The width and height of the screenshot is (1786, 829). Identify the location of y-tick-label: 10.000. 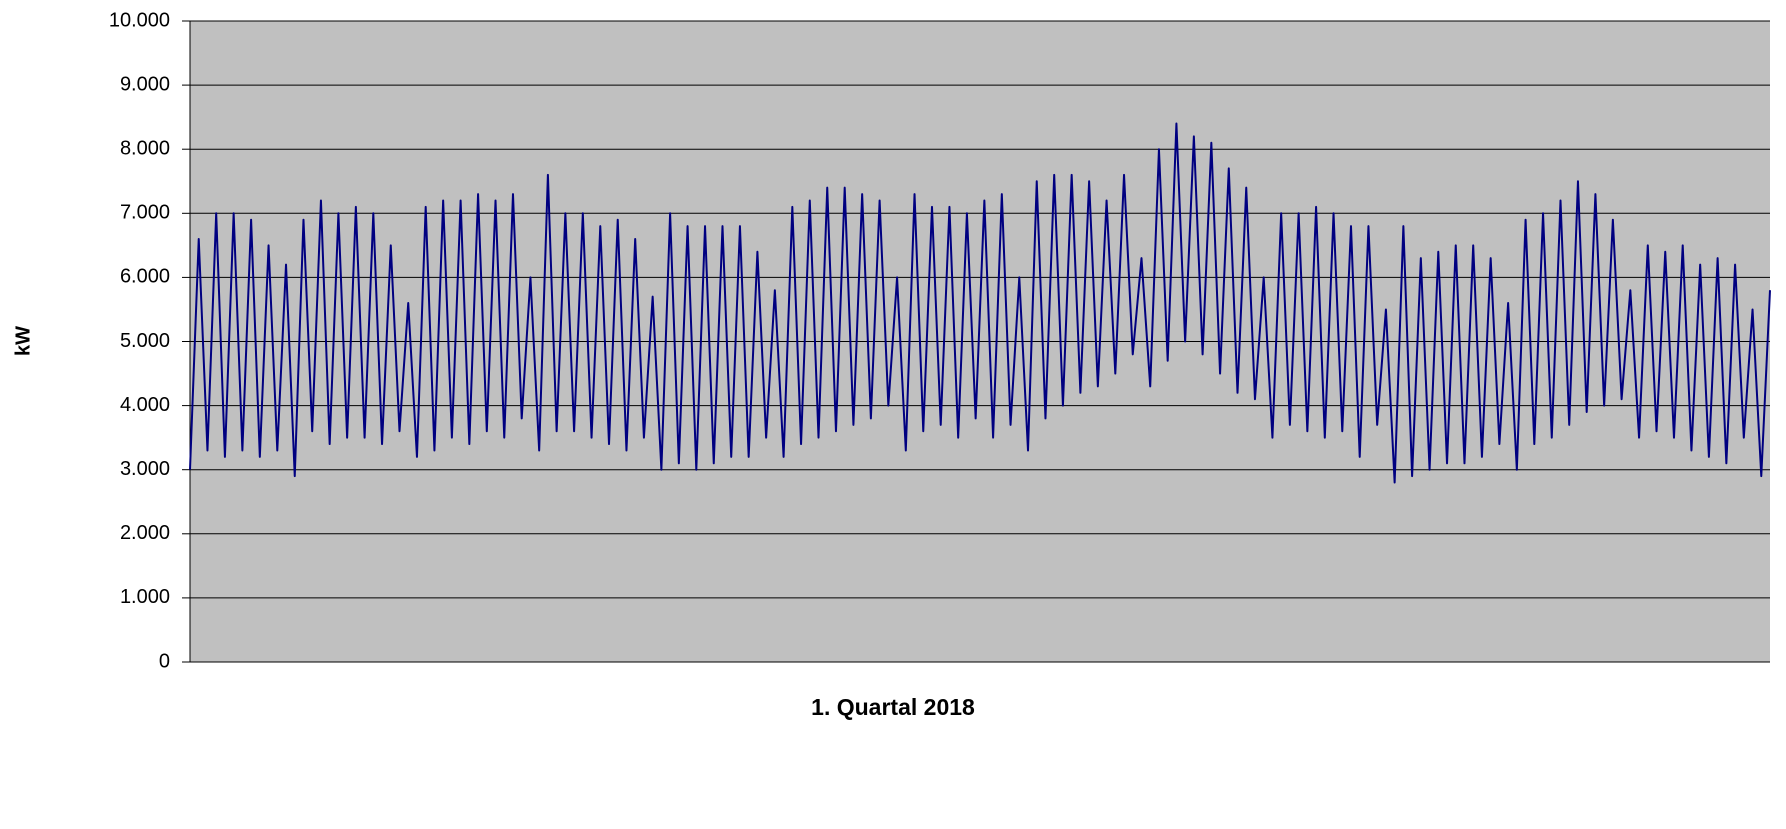
(139, 20).